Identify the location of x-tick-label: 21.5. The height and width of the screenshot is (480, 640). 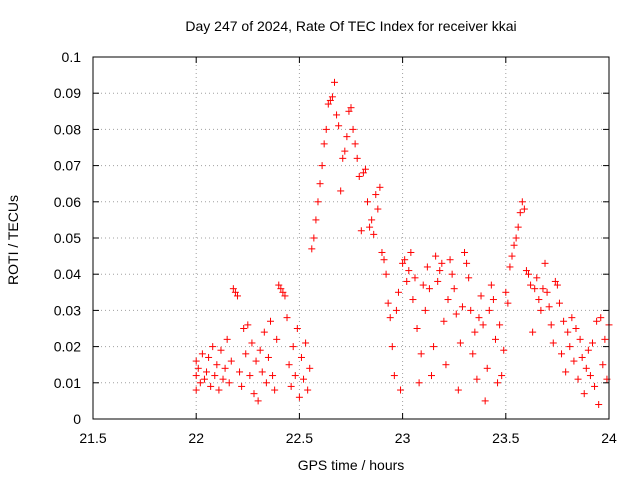
(92, 438).